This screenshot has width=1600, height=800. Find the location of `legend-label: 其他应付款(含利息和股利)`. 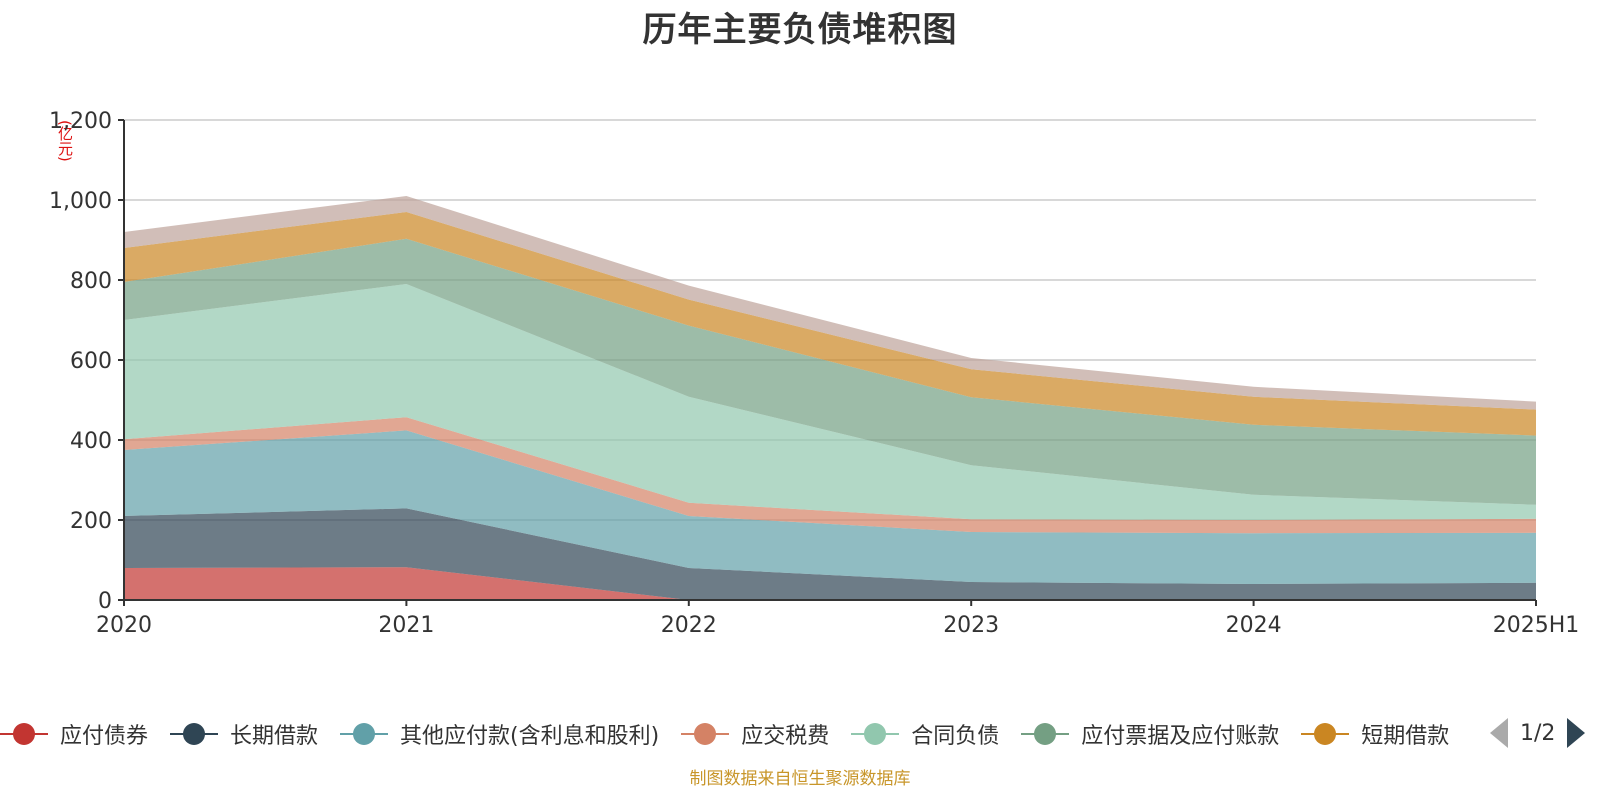

legend-label: 其他应付款(含利息和股利) is located at coordinates (530, 736).